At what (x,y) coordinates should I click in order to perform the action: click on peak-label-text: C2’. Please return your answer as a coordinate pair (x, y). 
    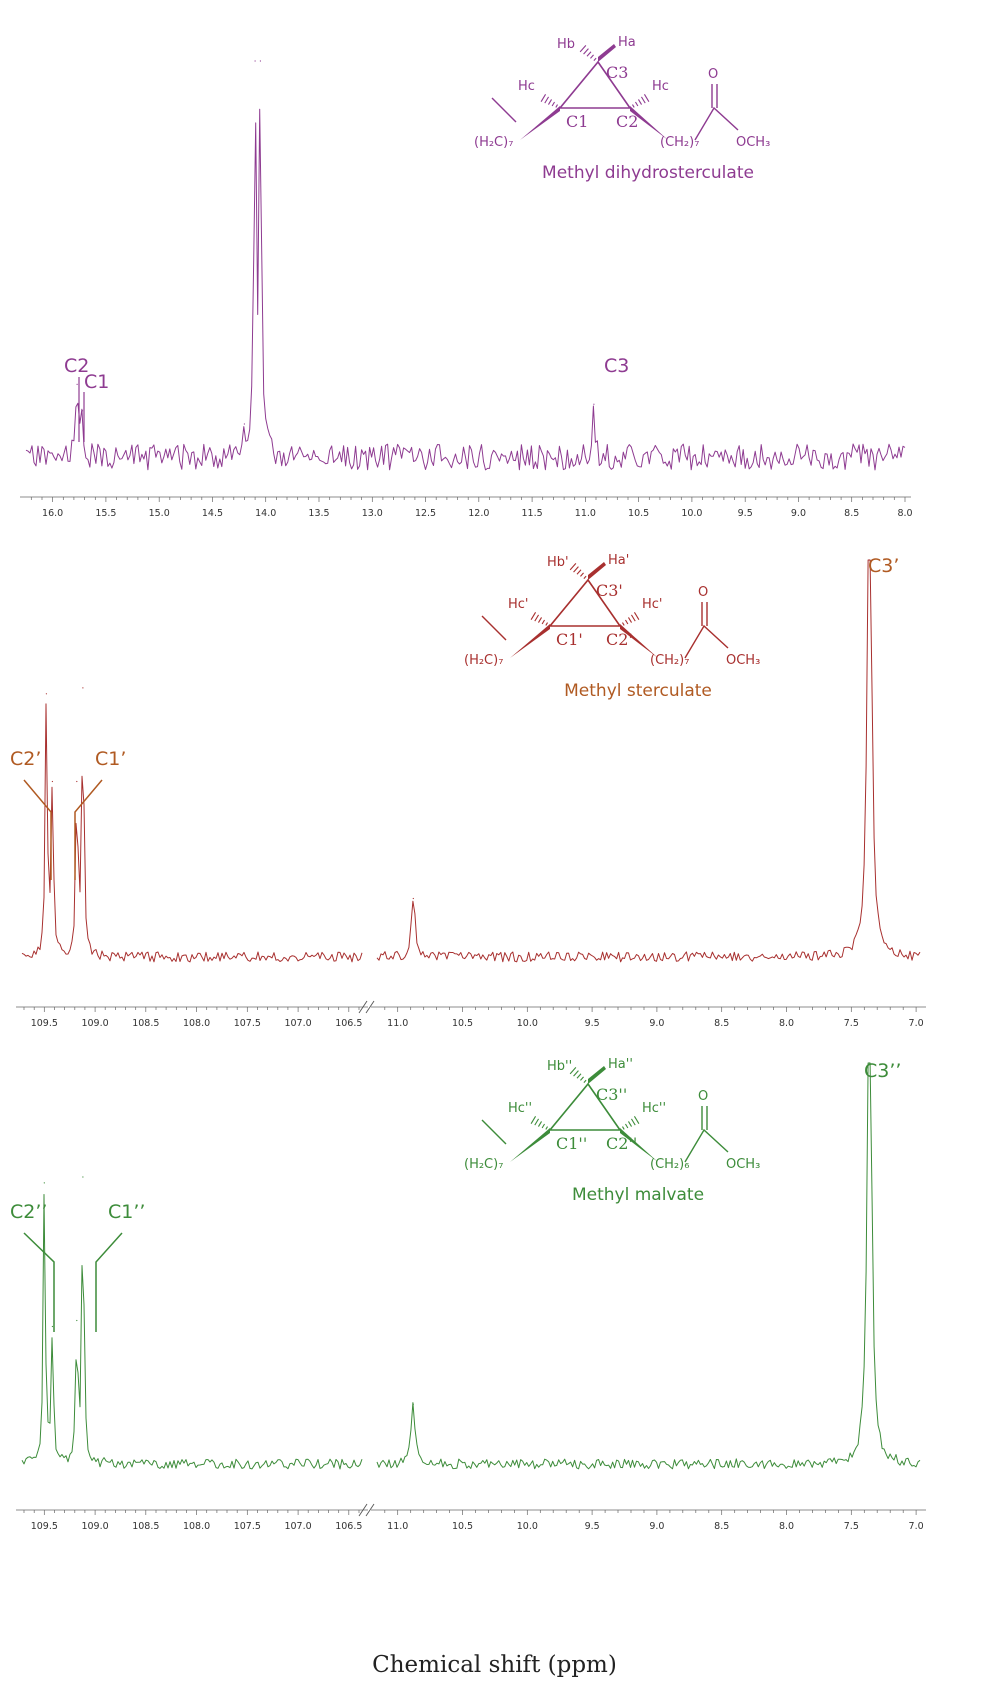
    Looking at the image, I should click on (25, 759).